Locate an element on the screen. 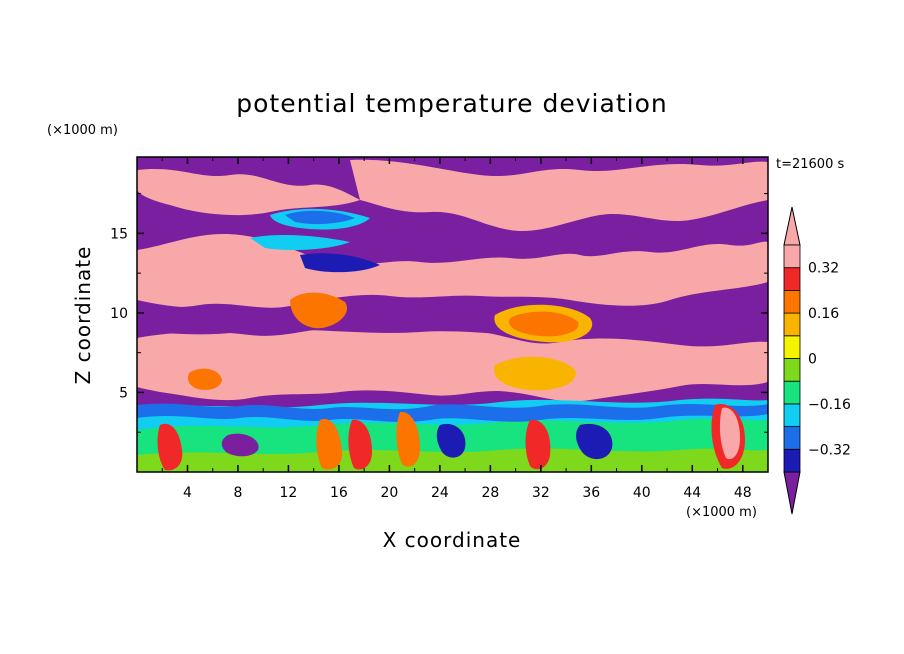  colorbar-lower-extend is located at coordinates (792, 493).